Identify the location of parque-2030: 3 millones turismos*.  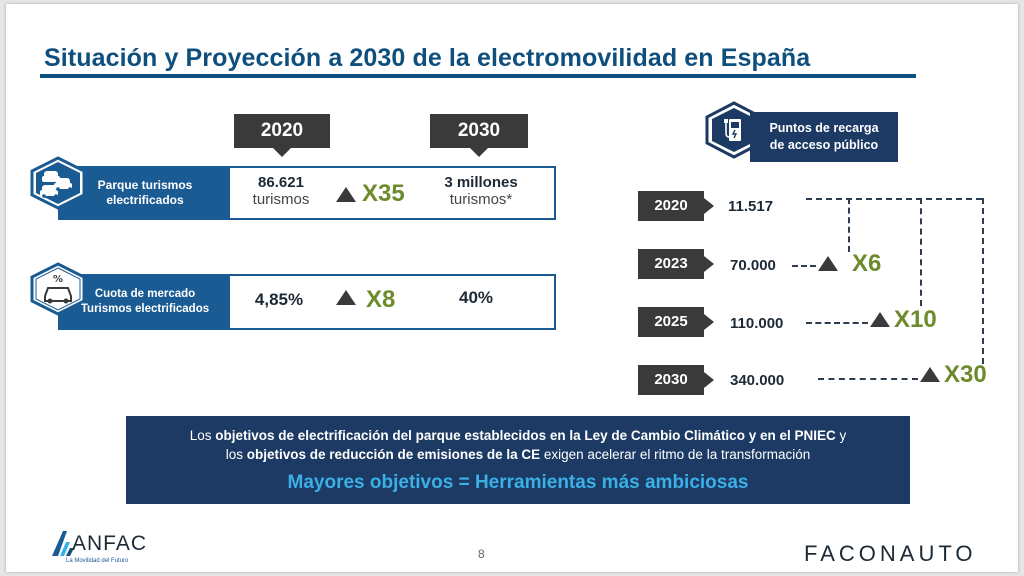
(481, 191).